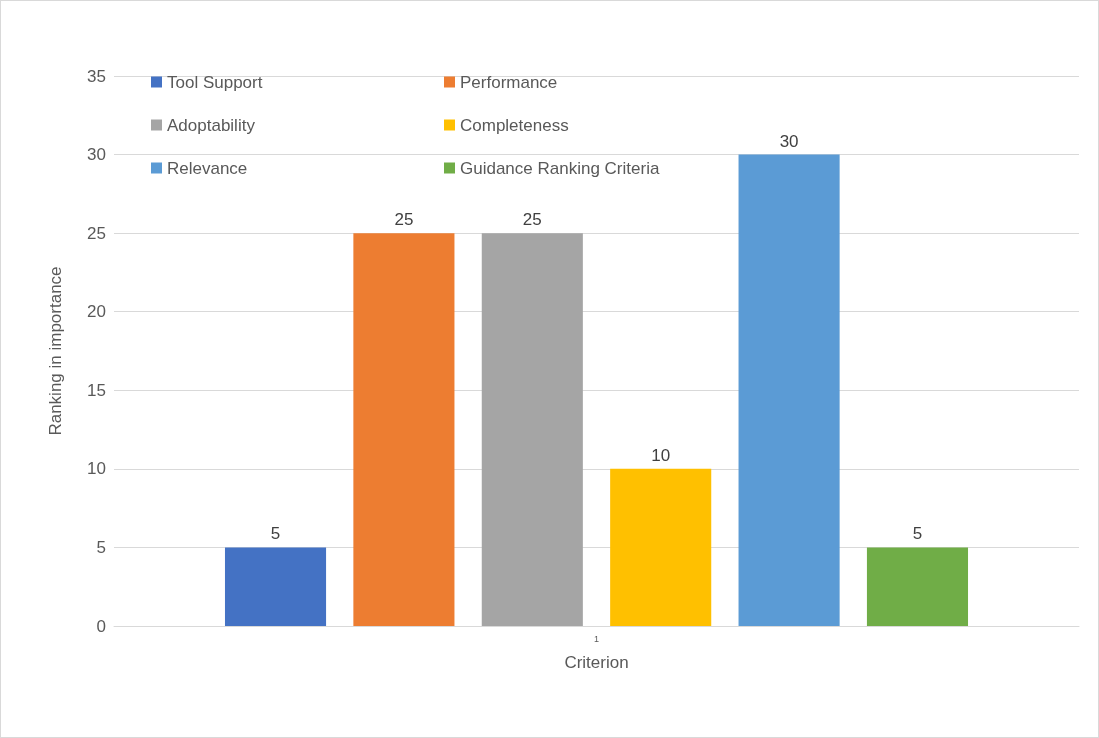 The height and width of the screenshot is (738, 1099). What do you see at coordinates (596, 662) in the screenshot?
I see `x-axis-title: Criterion` at bounding box center [596, 662].